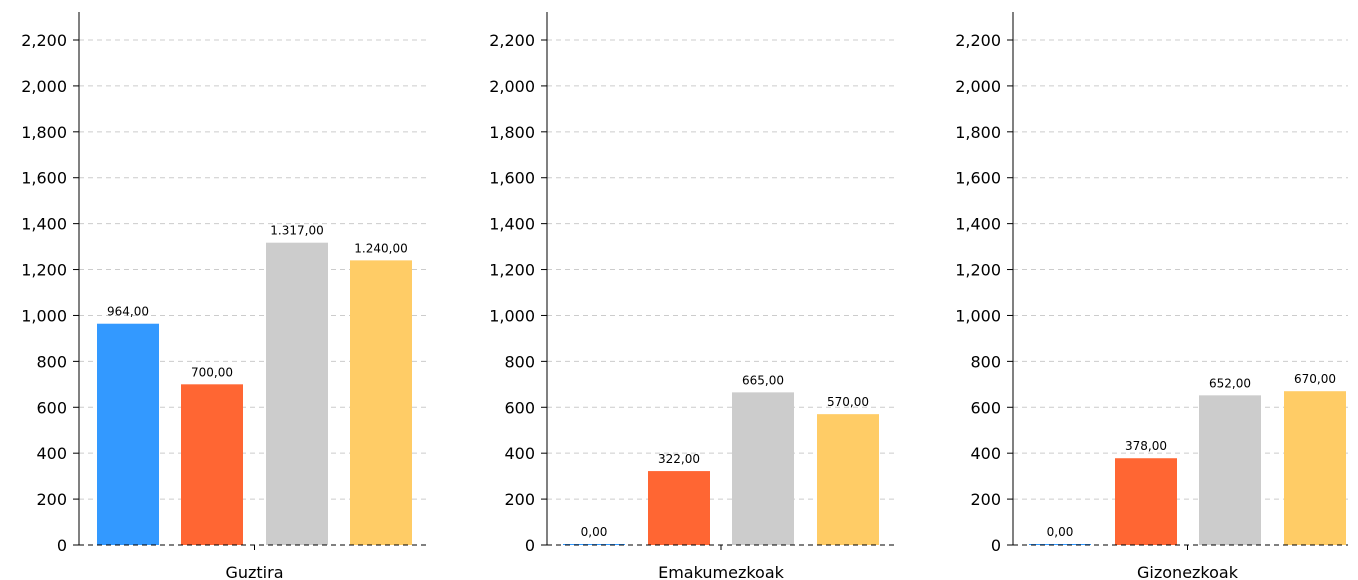  Describe the element at coordinates (128, 312) in the screenshot. I see `data-label: 964,00` at that location.